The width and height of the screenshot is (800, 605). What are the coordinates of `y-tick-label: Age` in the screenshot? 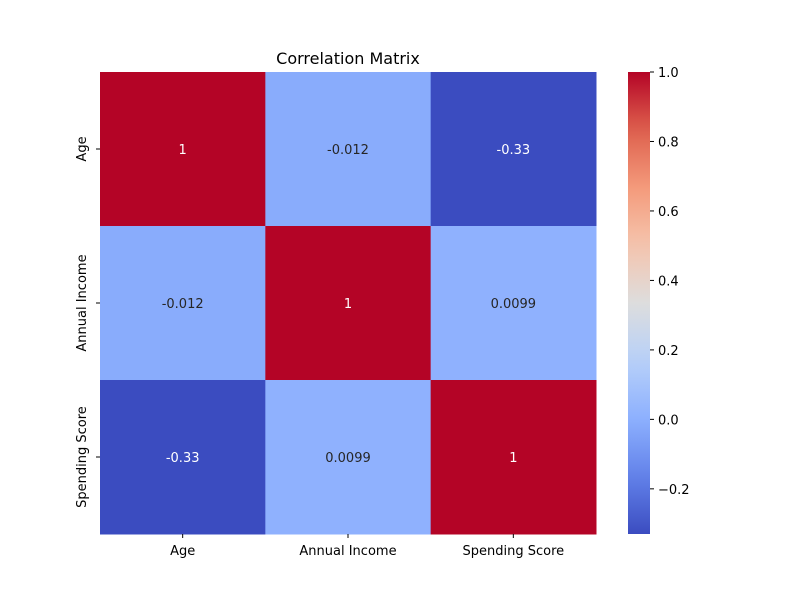 It's located at (82, 148).